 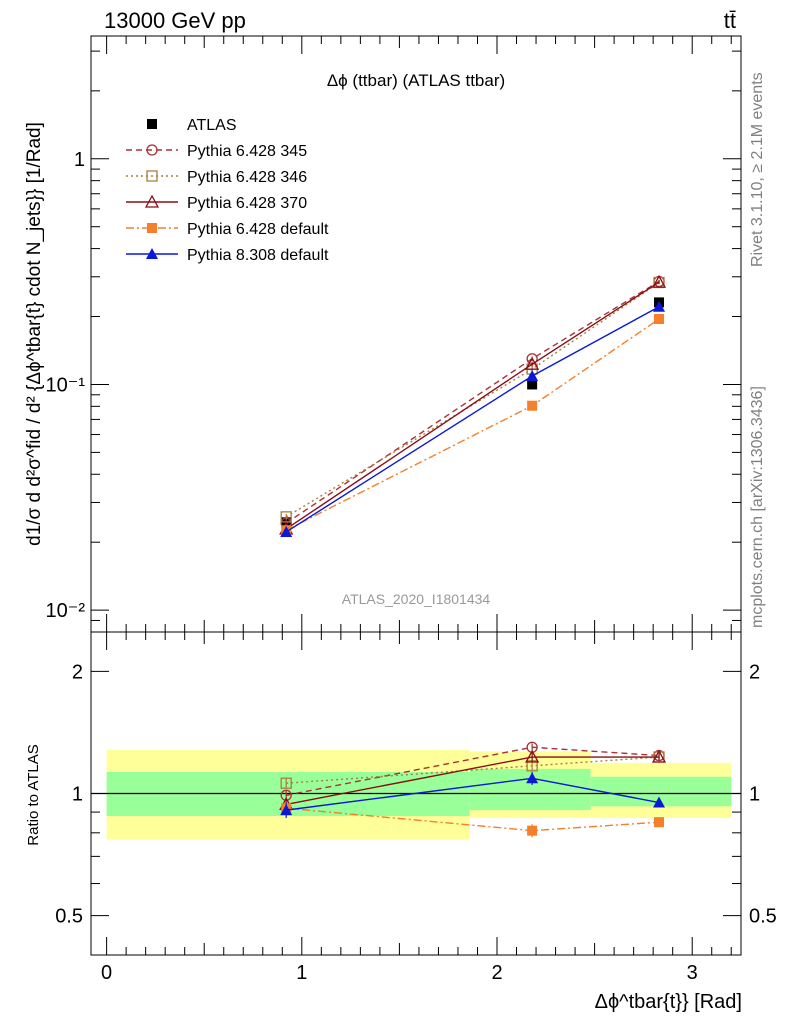 What do you see at coordinates (33, 794) in the screenshot?
I see `ratio-y-axis-label: Ratio to ATLAS` at bounding box center [33, 794].